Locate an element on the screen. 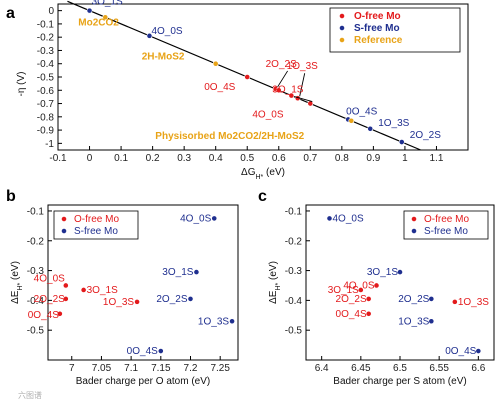 Image resolution: width=500 pixels, height=402 pixels. y-tick-label-b: -0.4 is located at coordinates (36, 301).